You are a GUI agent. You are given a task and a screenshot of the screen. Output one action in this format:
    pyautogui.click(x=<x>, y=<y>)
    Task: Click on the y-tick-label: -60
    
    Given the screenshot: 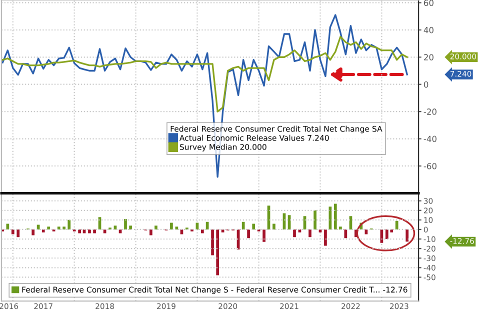 What is the action you would take?
    pyautogui.click(x=430, y=166)
    